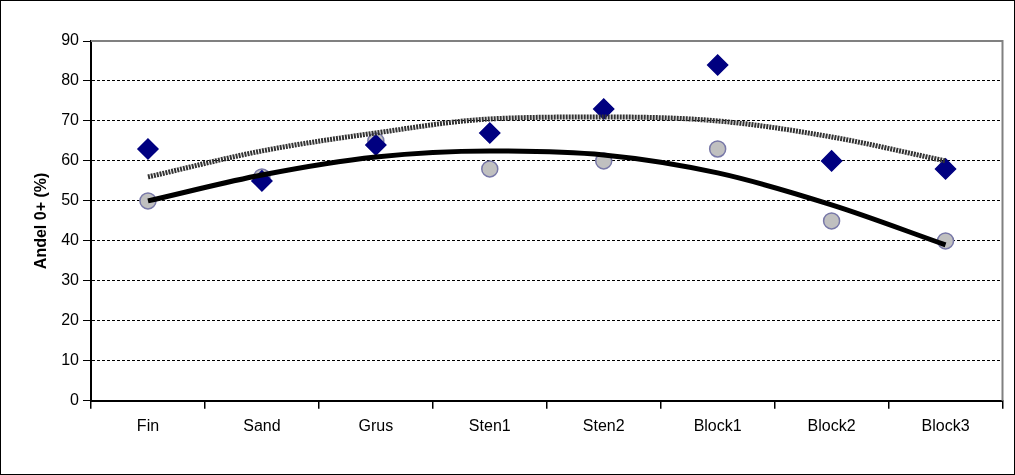 This screenshot has width=1015, height=475. Describe the element at coordinates (70, 320) in the screenshot. I see `y-tick-label: 20` at that location.